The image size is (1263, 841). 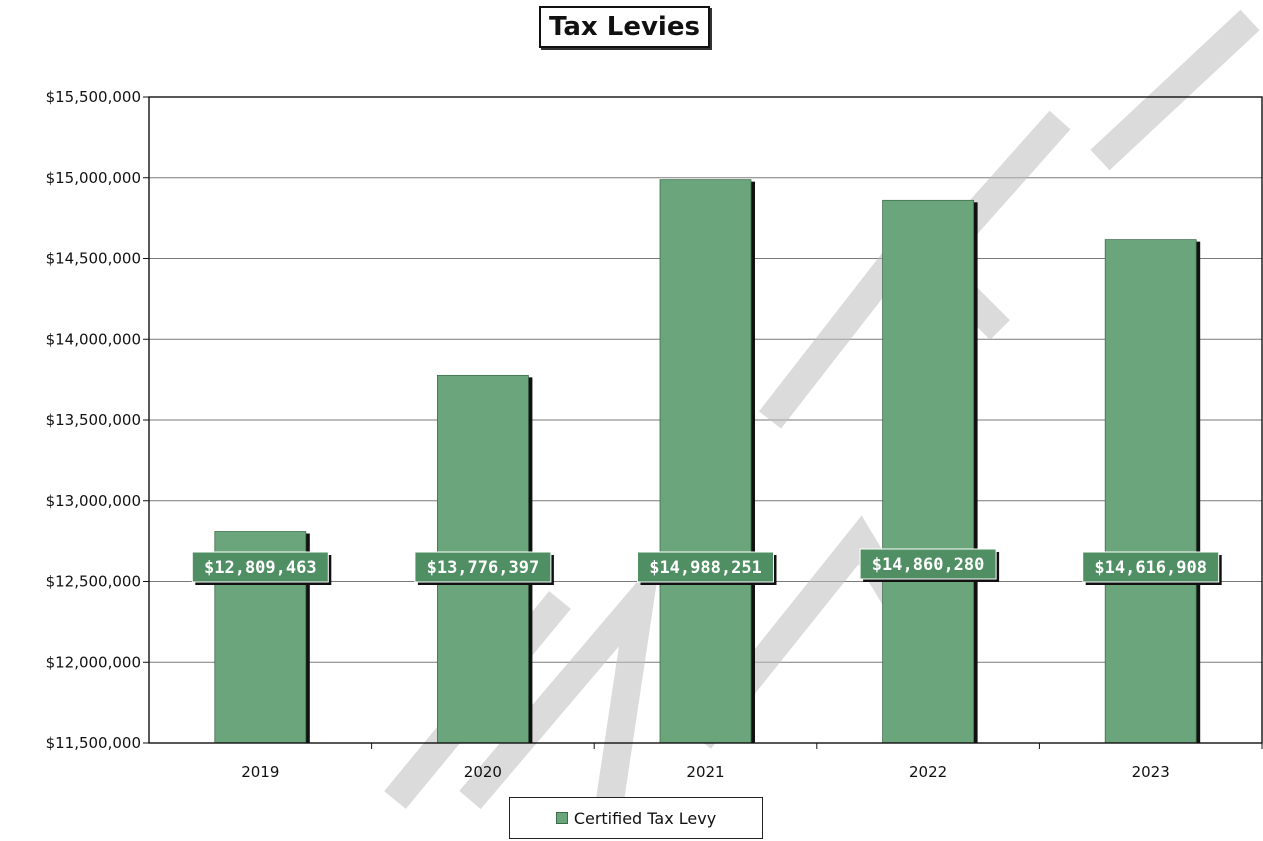 What do you see at coordinates (705, 772) in the screenshot?
I see `x-tick-label: 2021` at bounding box center [705, 772].